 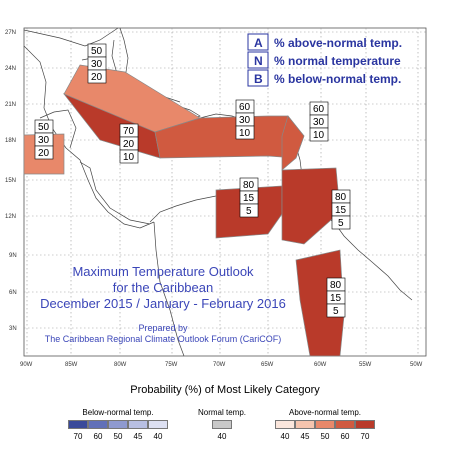 What do you see at coordinates (163, 271) in the screenshot?
I see `title-line-1: Maximum Temperature Outlook` at bounding box center [163, 271].